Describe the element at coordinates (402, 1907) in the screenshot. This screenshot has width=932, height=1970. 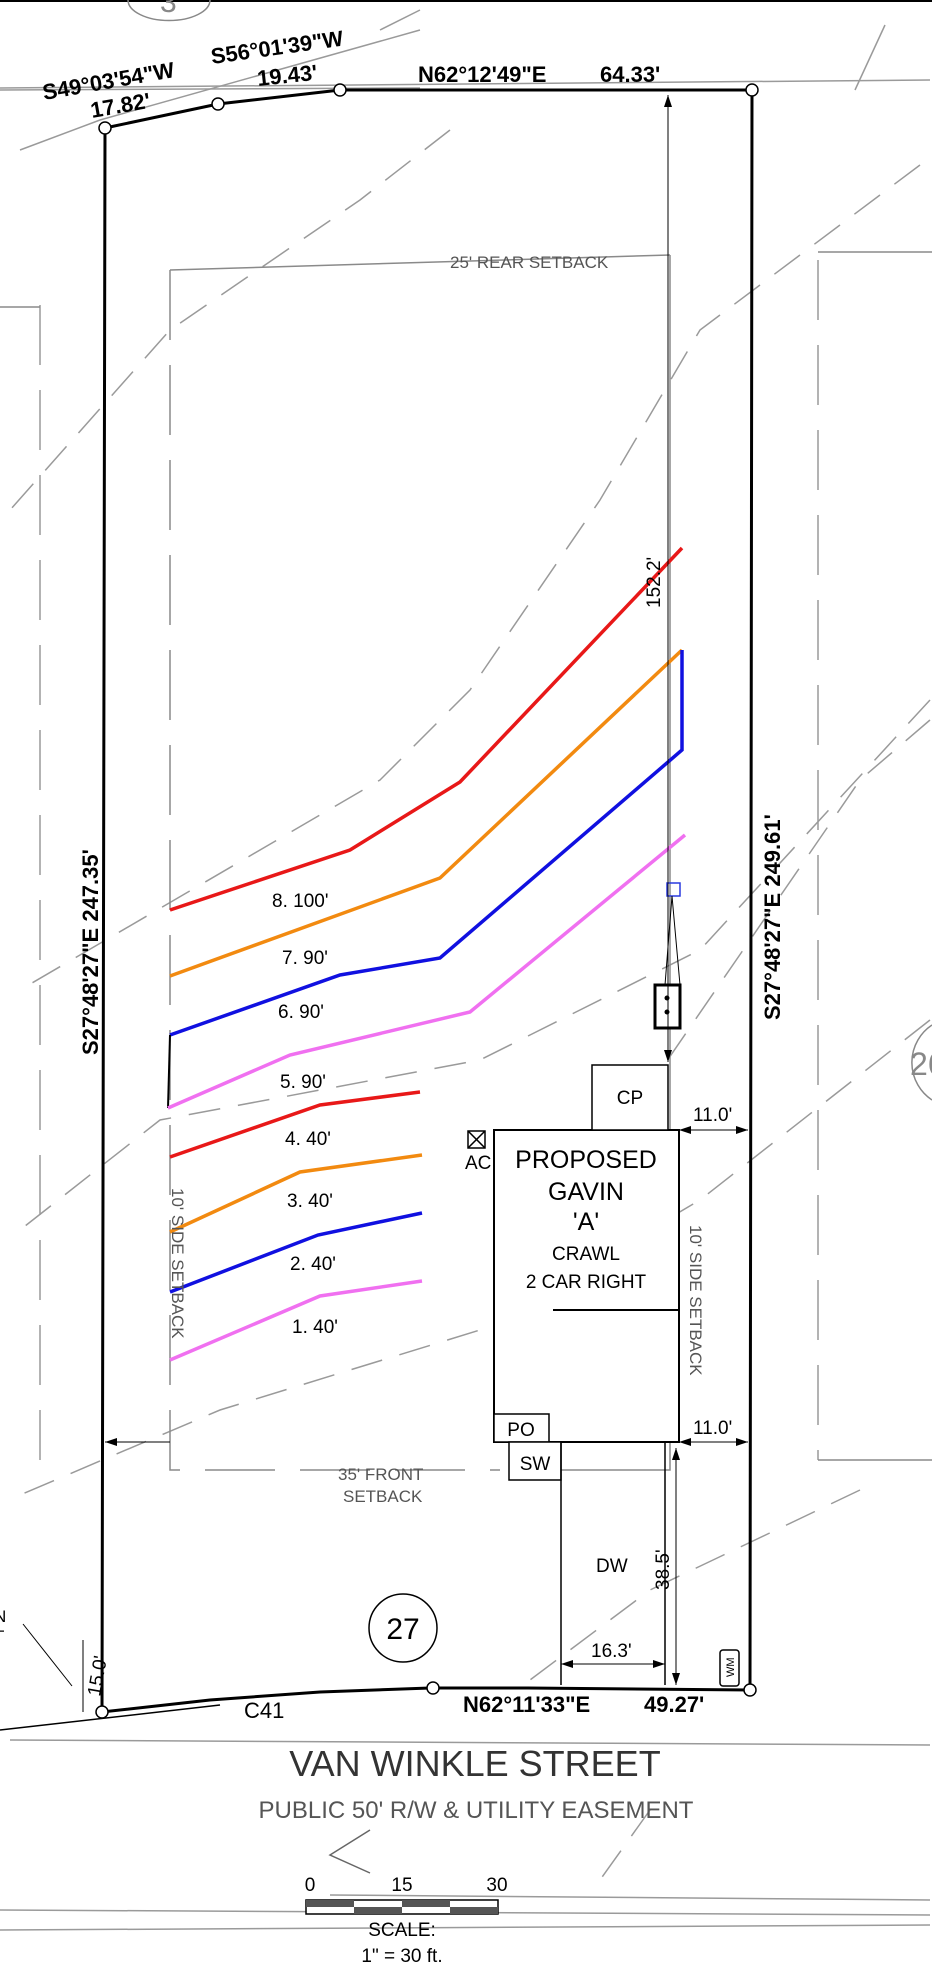
I see `scale-bar` at that location.